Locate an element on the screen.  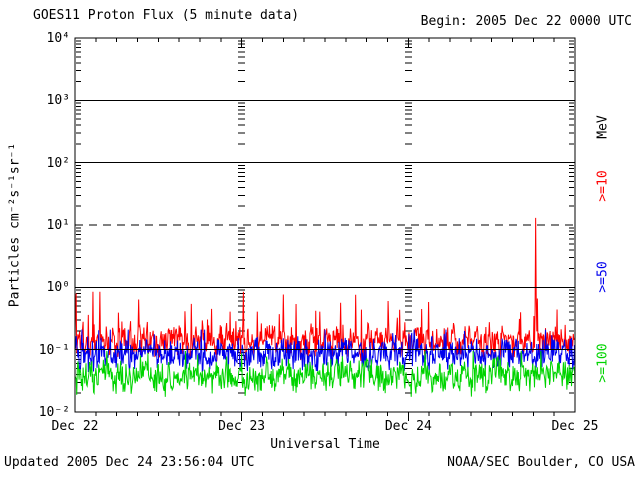
chart-title: GOES11 Proton Flux (5 minute data) is located at coordinates (166, 15).